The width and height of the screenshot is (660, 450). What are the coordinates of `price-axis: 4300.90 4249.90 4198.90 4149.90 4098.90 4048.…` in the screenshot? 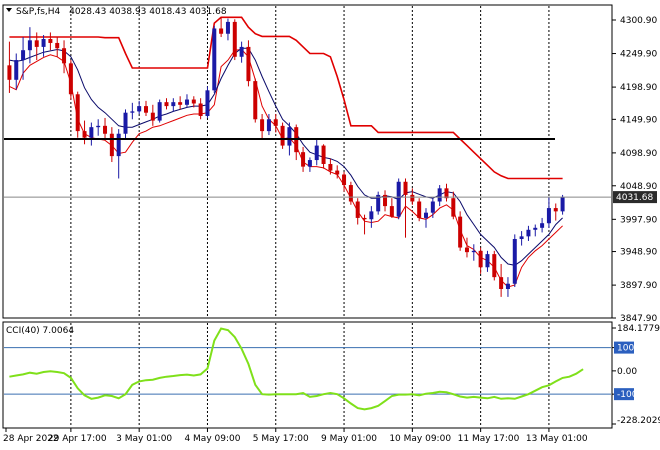 It's located at (634, 170).